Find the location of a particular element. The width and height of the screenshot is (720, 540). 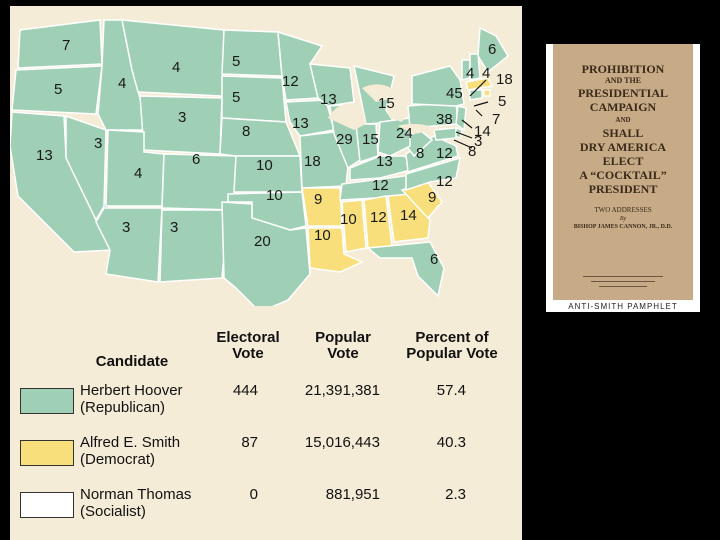

electoral-votes-il: 29 is located at coordinates (344, 139).